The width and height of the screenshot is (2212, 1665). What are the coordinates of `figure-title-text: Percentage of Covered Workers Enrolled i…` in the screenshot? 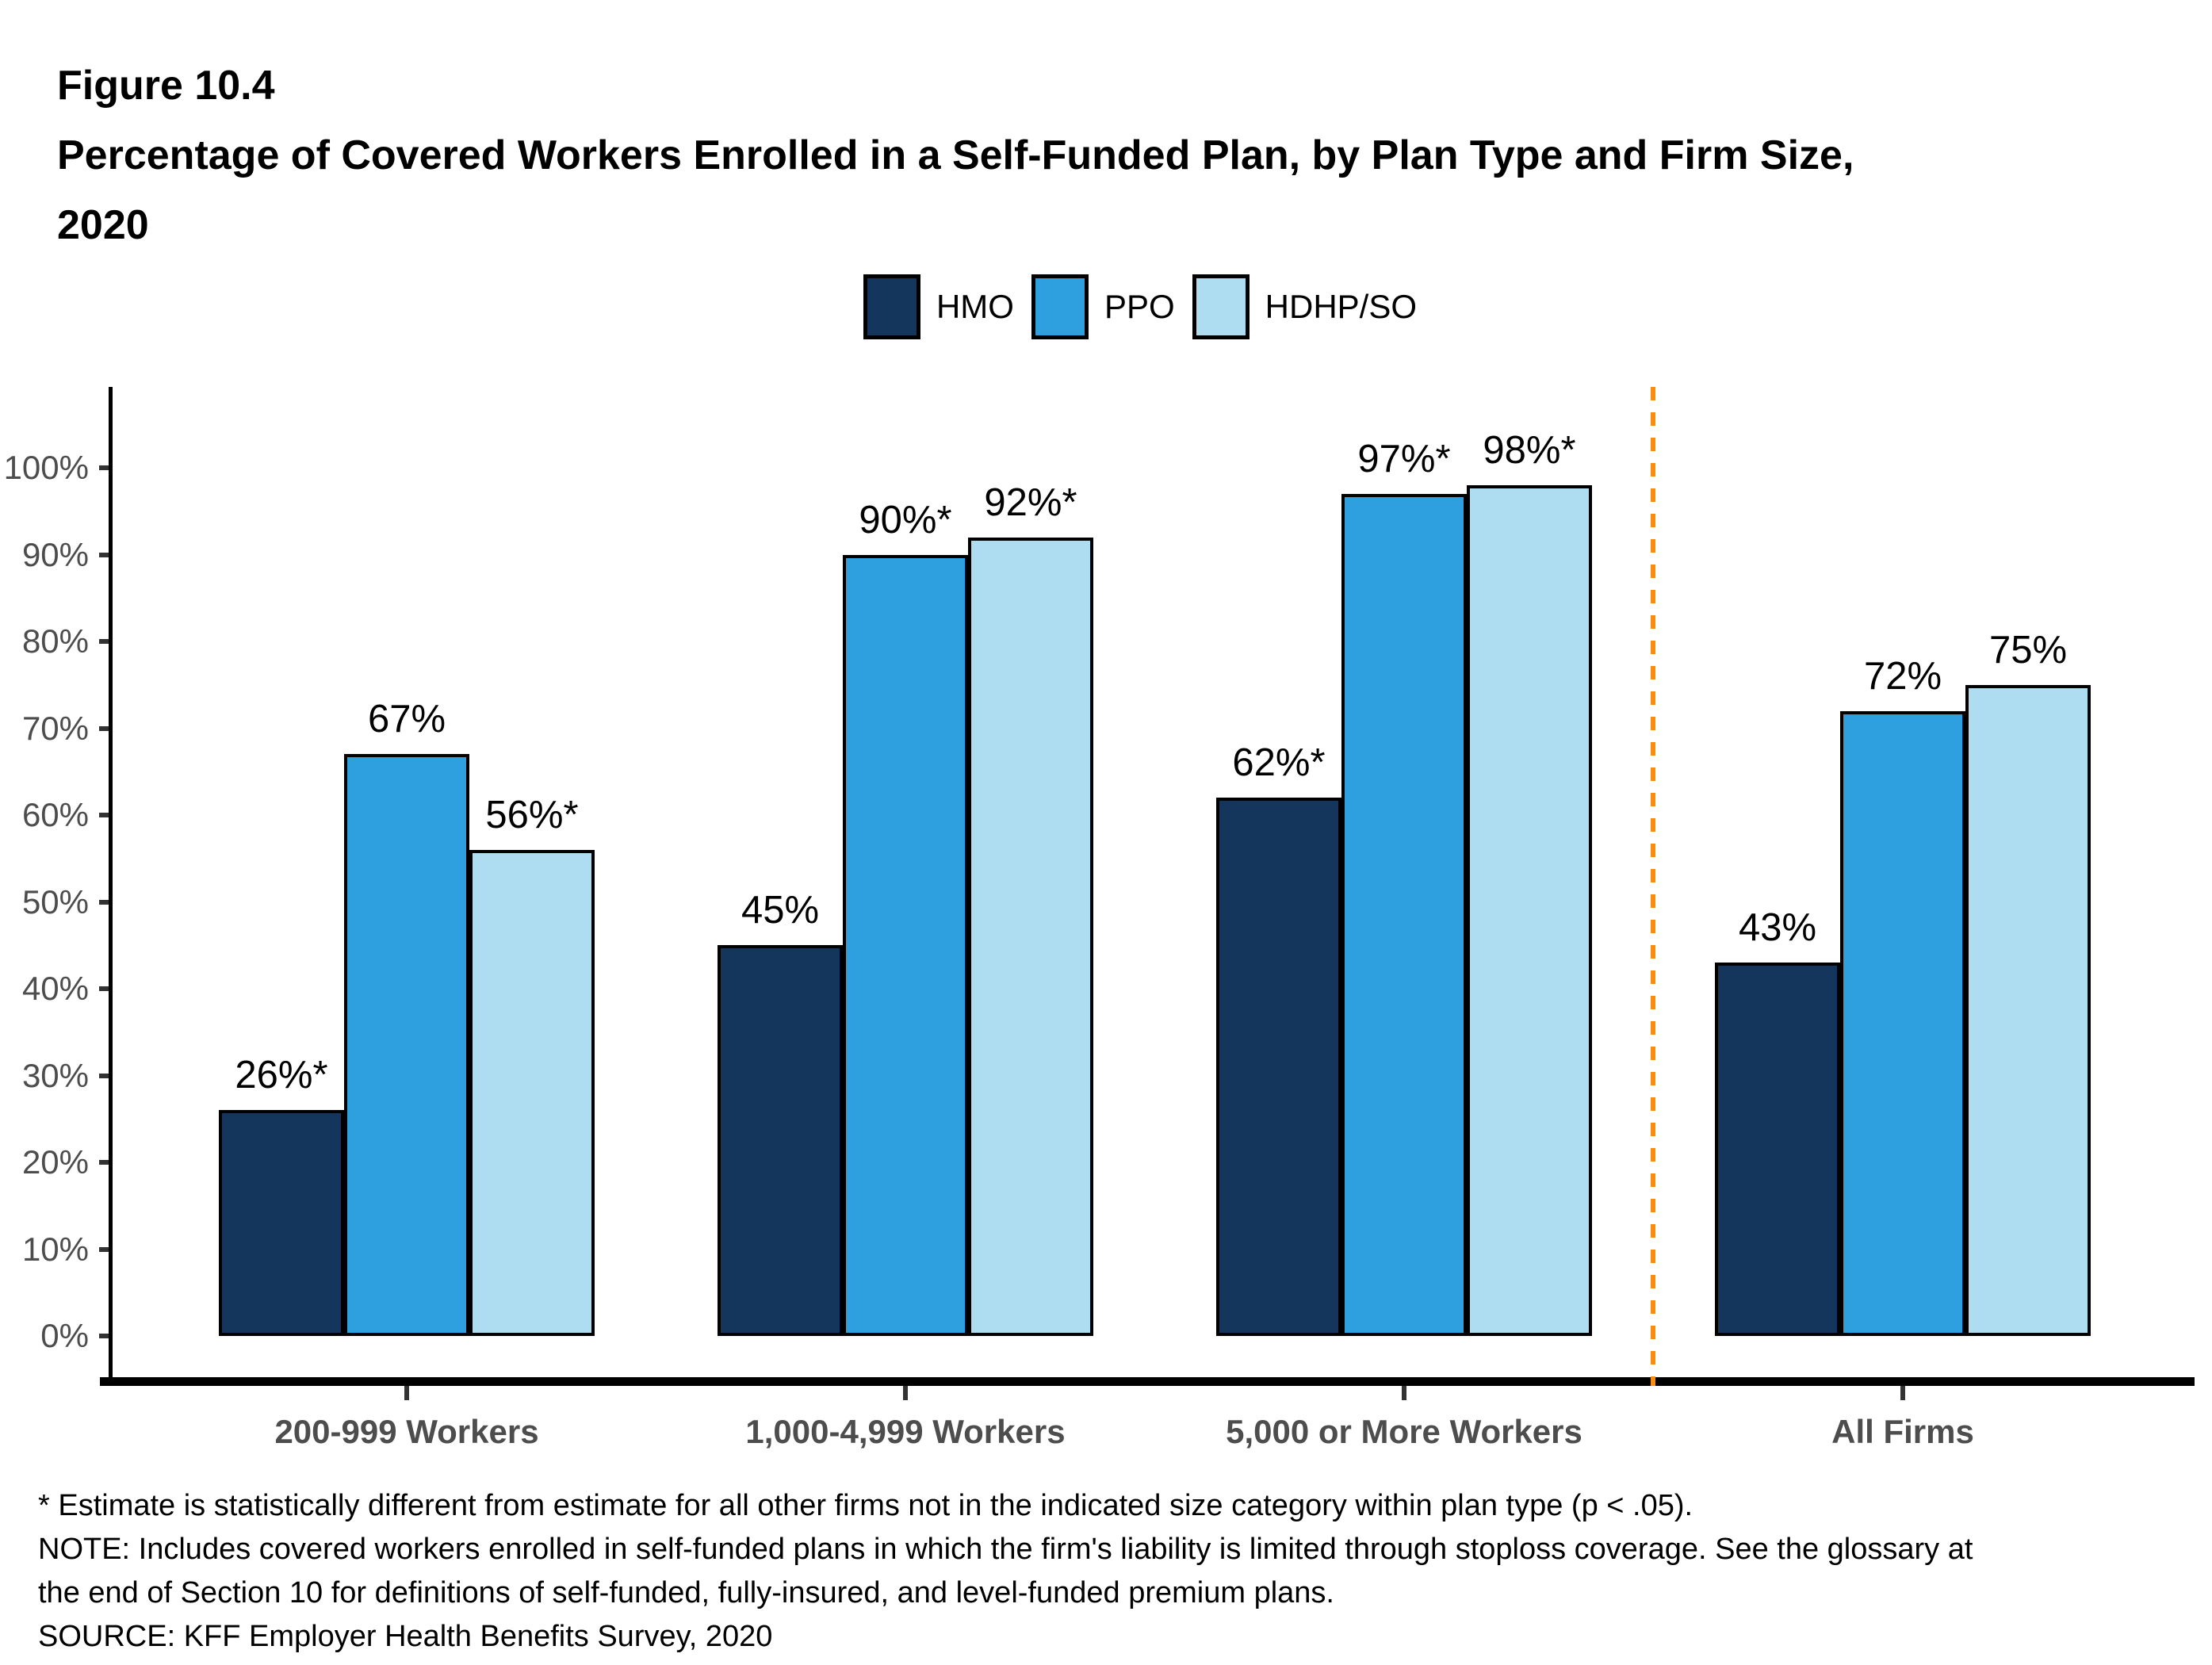 It's located at (956, 155).